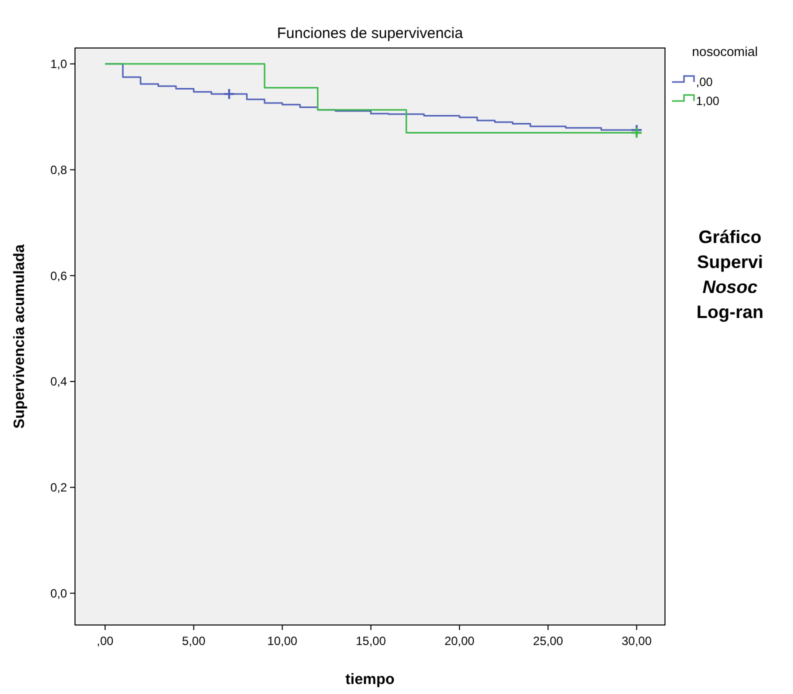 Image resolution: width=793 pixels, height=694 pixels. I want to click on y-tick-label: 1,0, so click(59, 64).